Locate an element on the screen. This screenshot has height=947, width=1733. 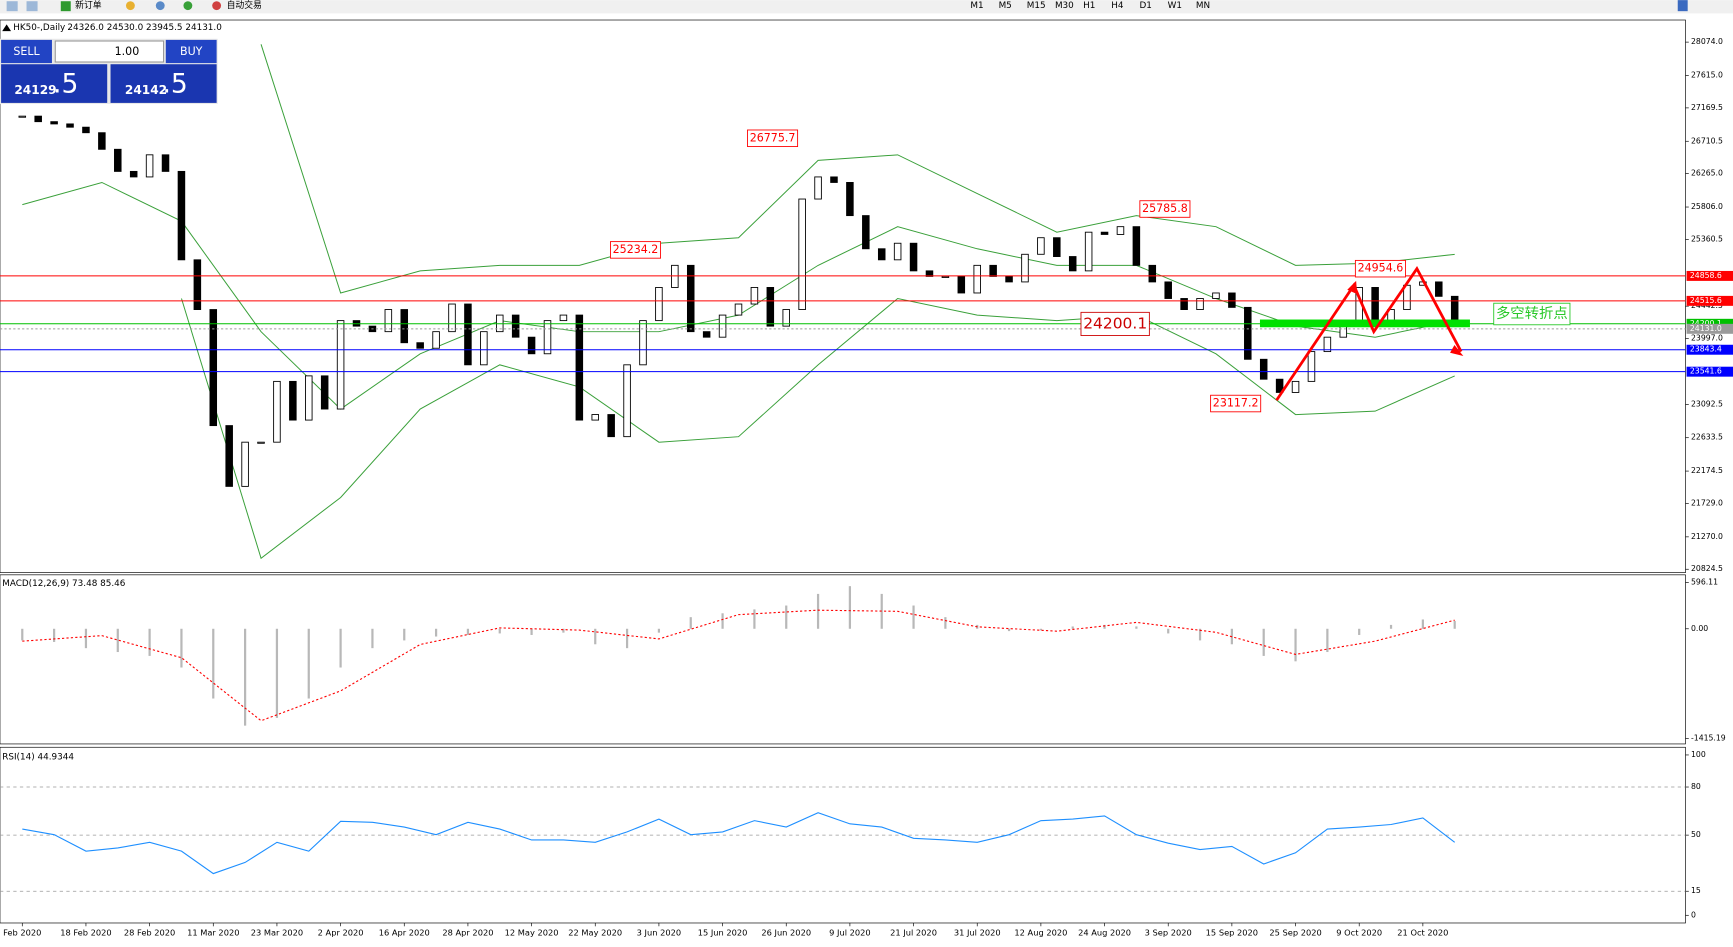
y-tick-label: 0 is located at coordinates (1693, 914).